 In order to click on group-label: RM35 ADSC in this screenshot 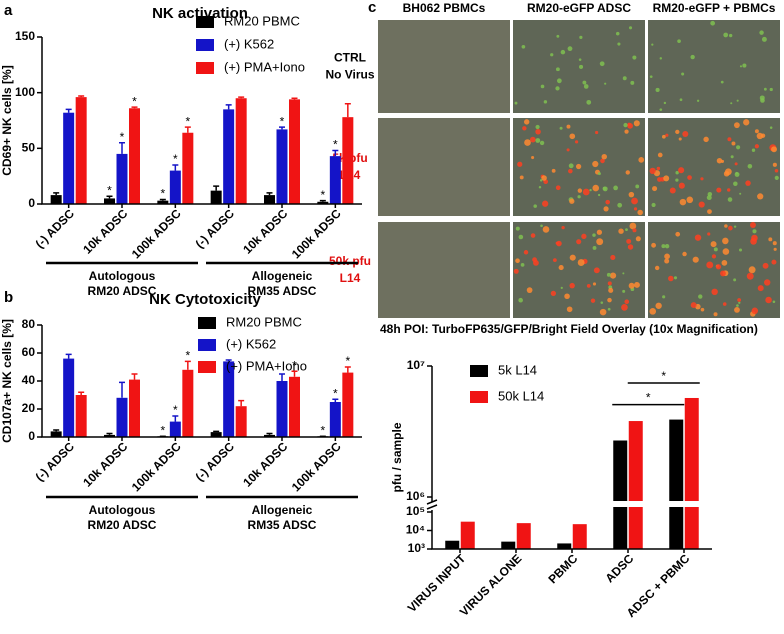, I will do `click(282, 291)`.